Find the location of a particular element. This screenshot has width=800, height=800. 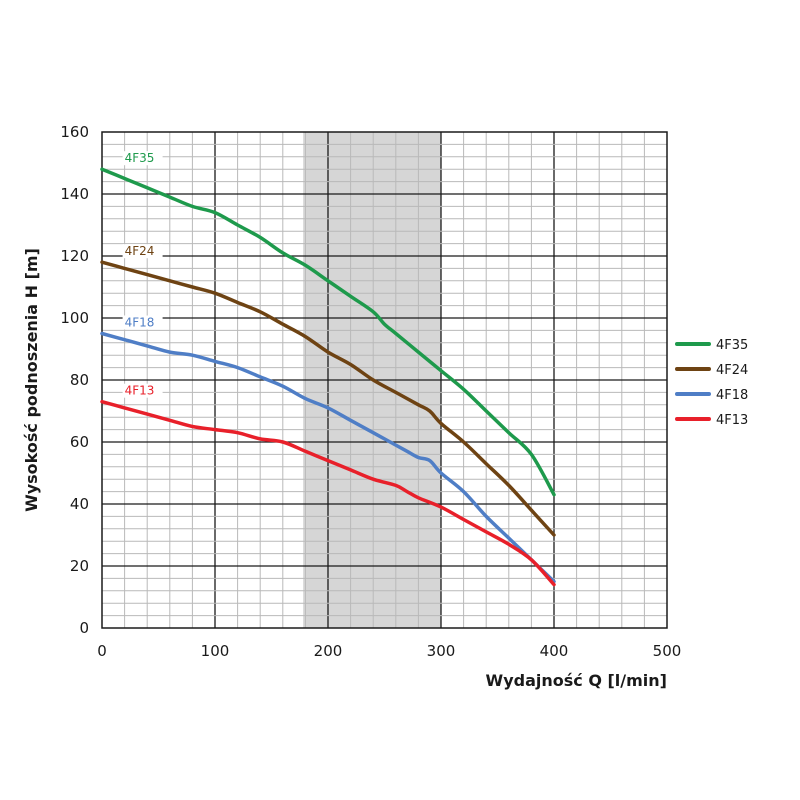

curve-label-bg-4f13 is located at coordinates (142, 390).